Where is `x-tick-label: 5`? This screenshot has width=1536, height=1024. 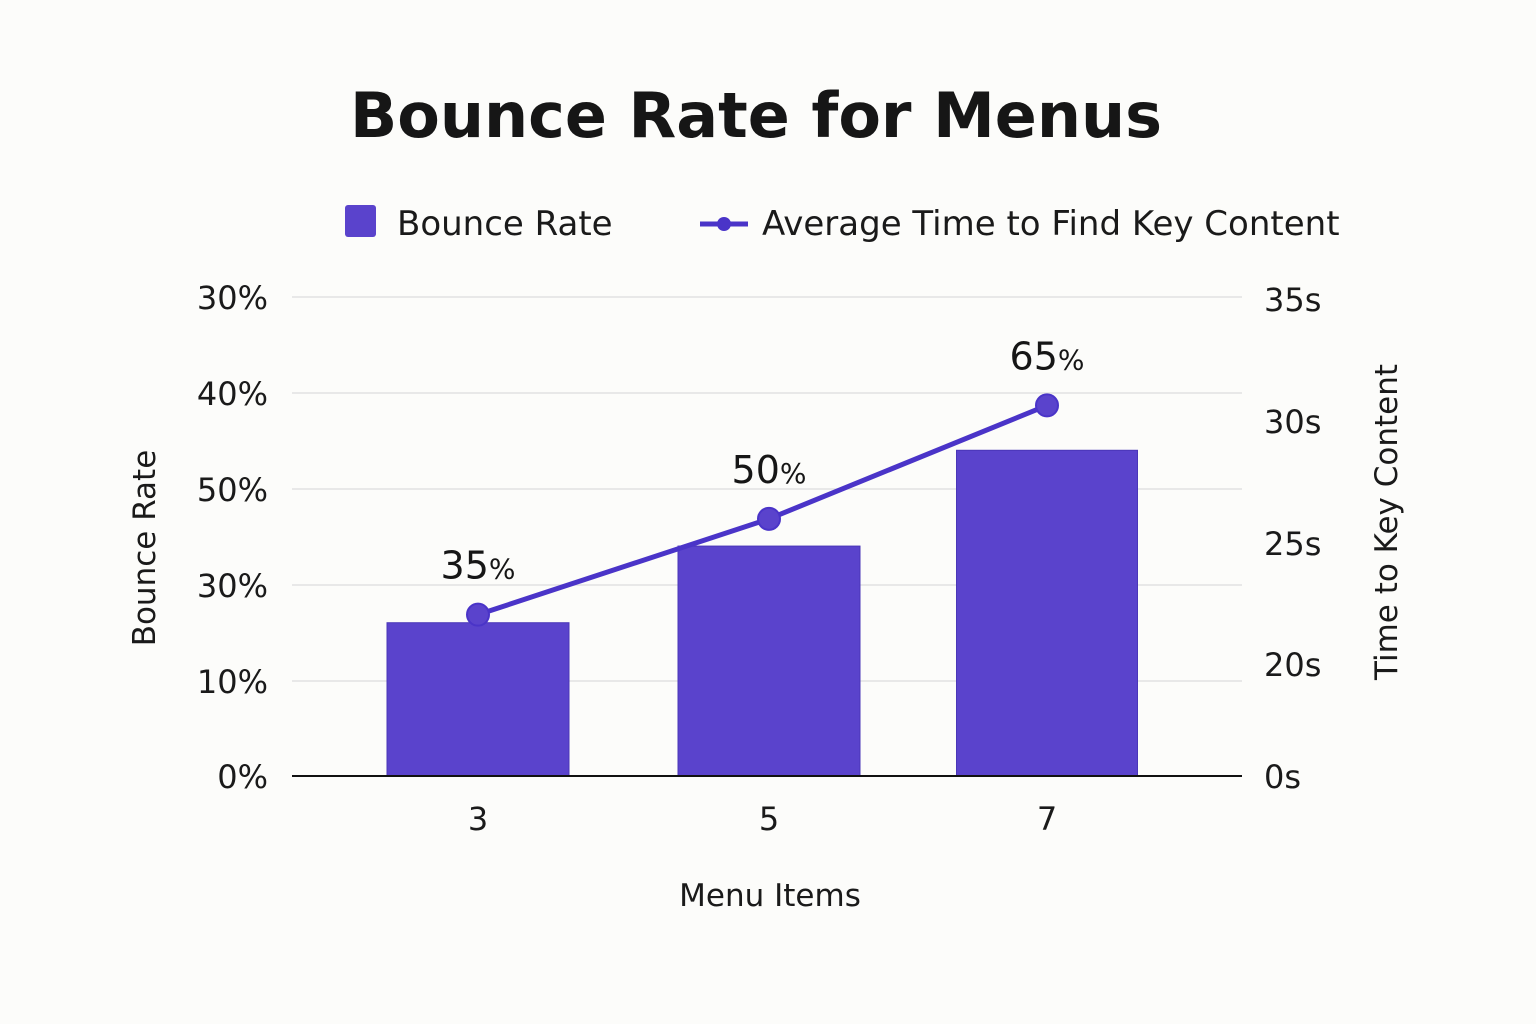
x-tick-label: 5 is located at coordinates (769, 819).